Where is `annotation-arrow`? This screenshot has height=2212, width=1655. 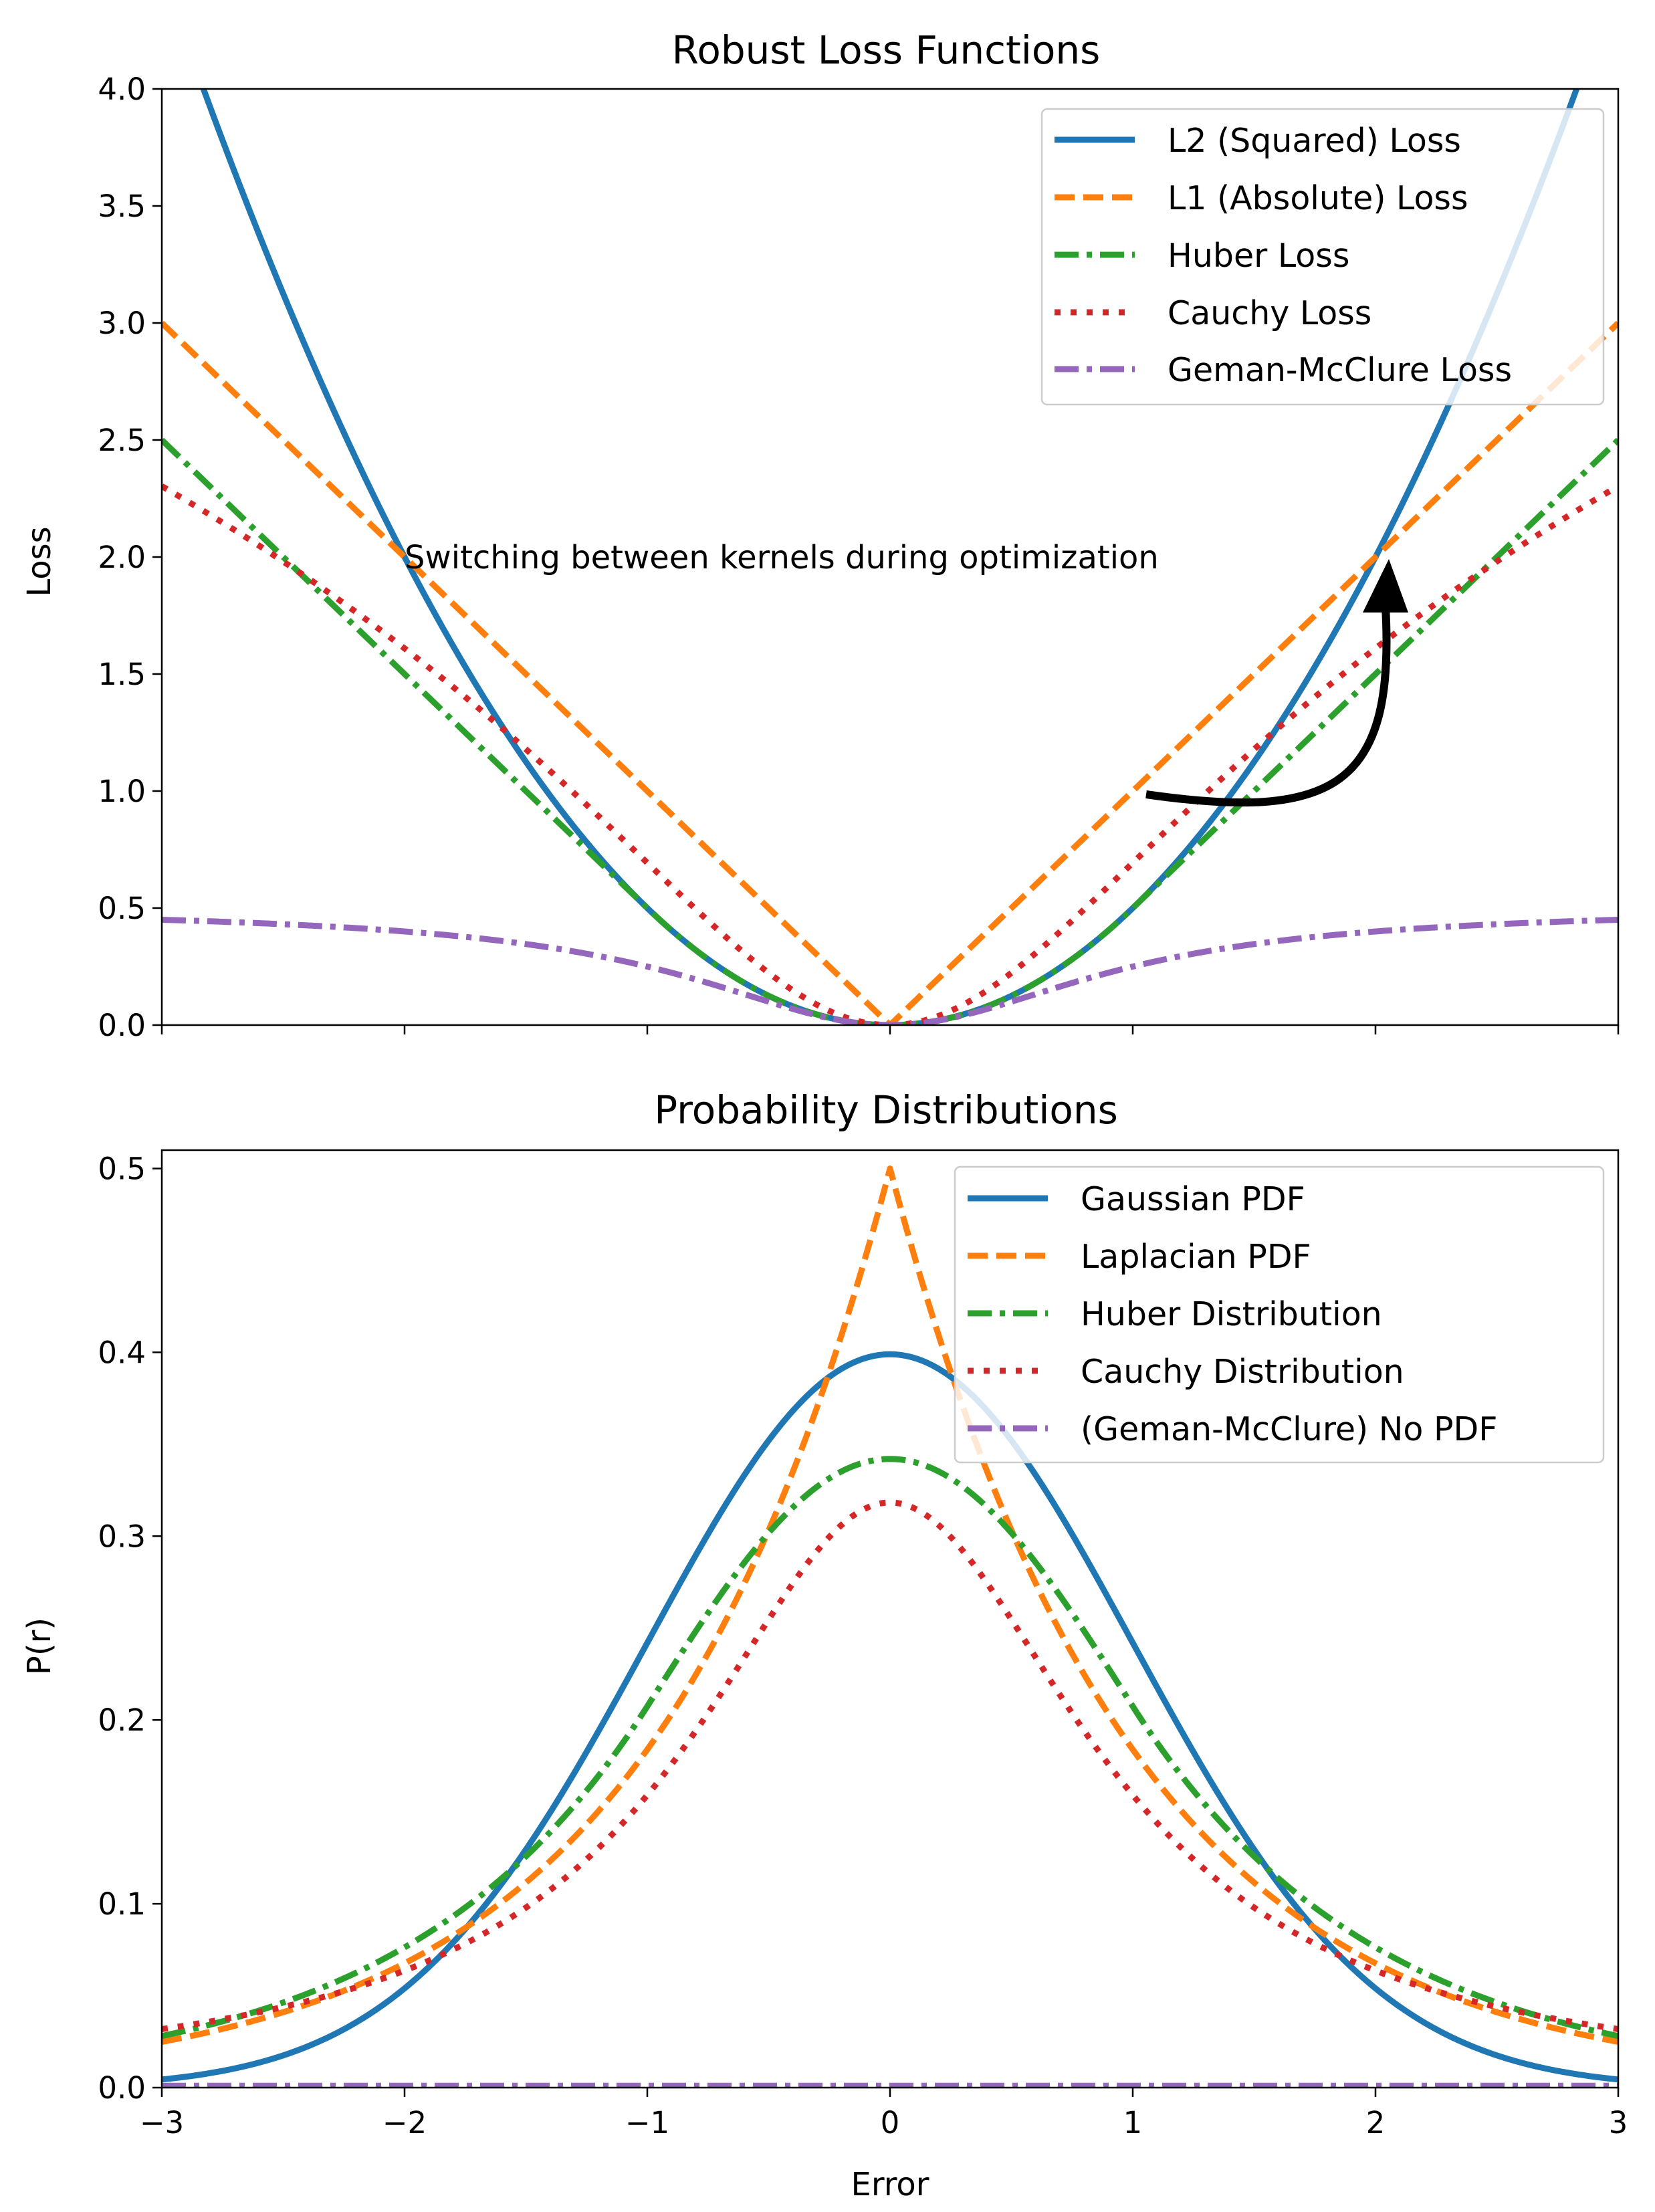
annotation-arrow is located at coordinates (1268, 706).